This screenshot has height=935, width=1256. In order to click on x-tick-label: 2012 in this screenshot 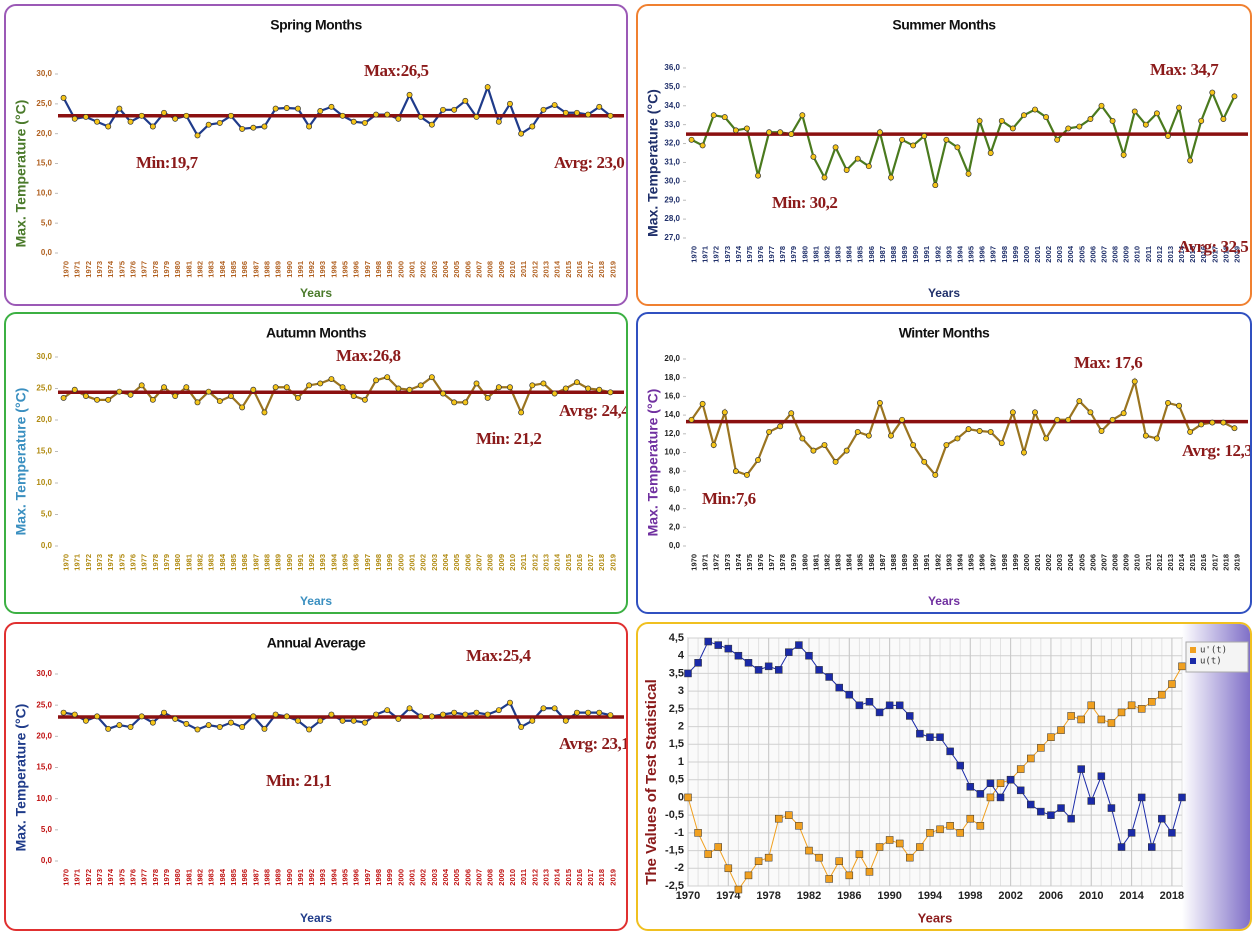, I will do `click(534, 877)`.